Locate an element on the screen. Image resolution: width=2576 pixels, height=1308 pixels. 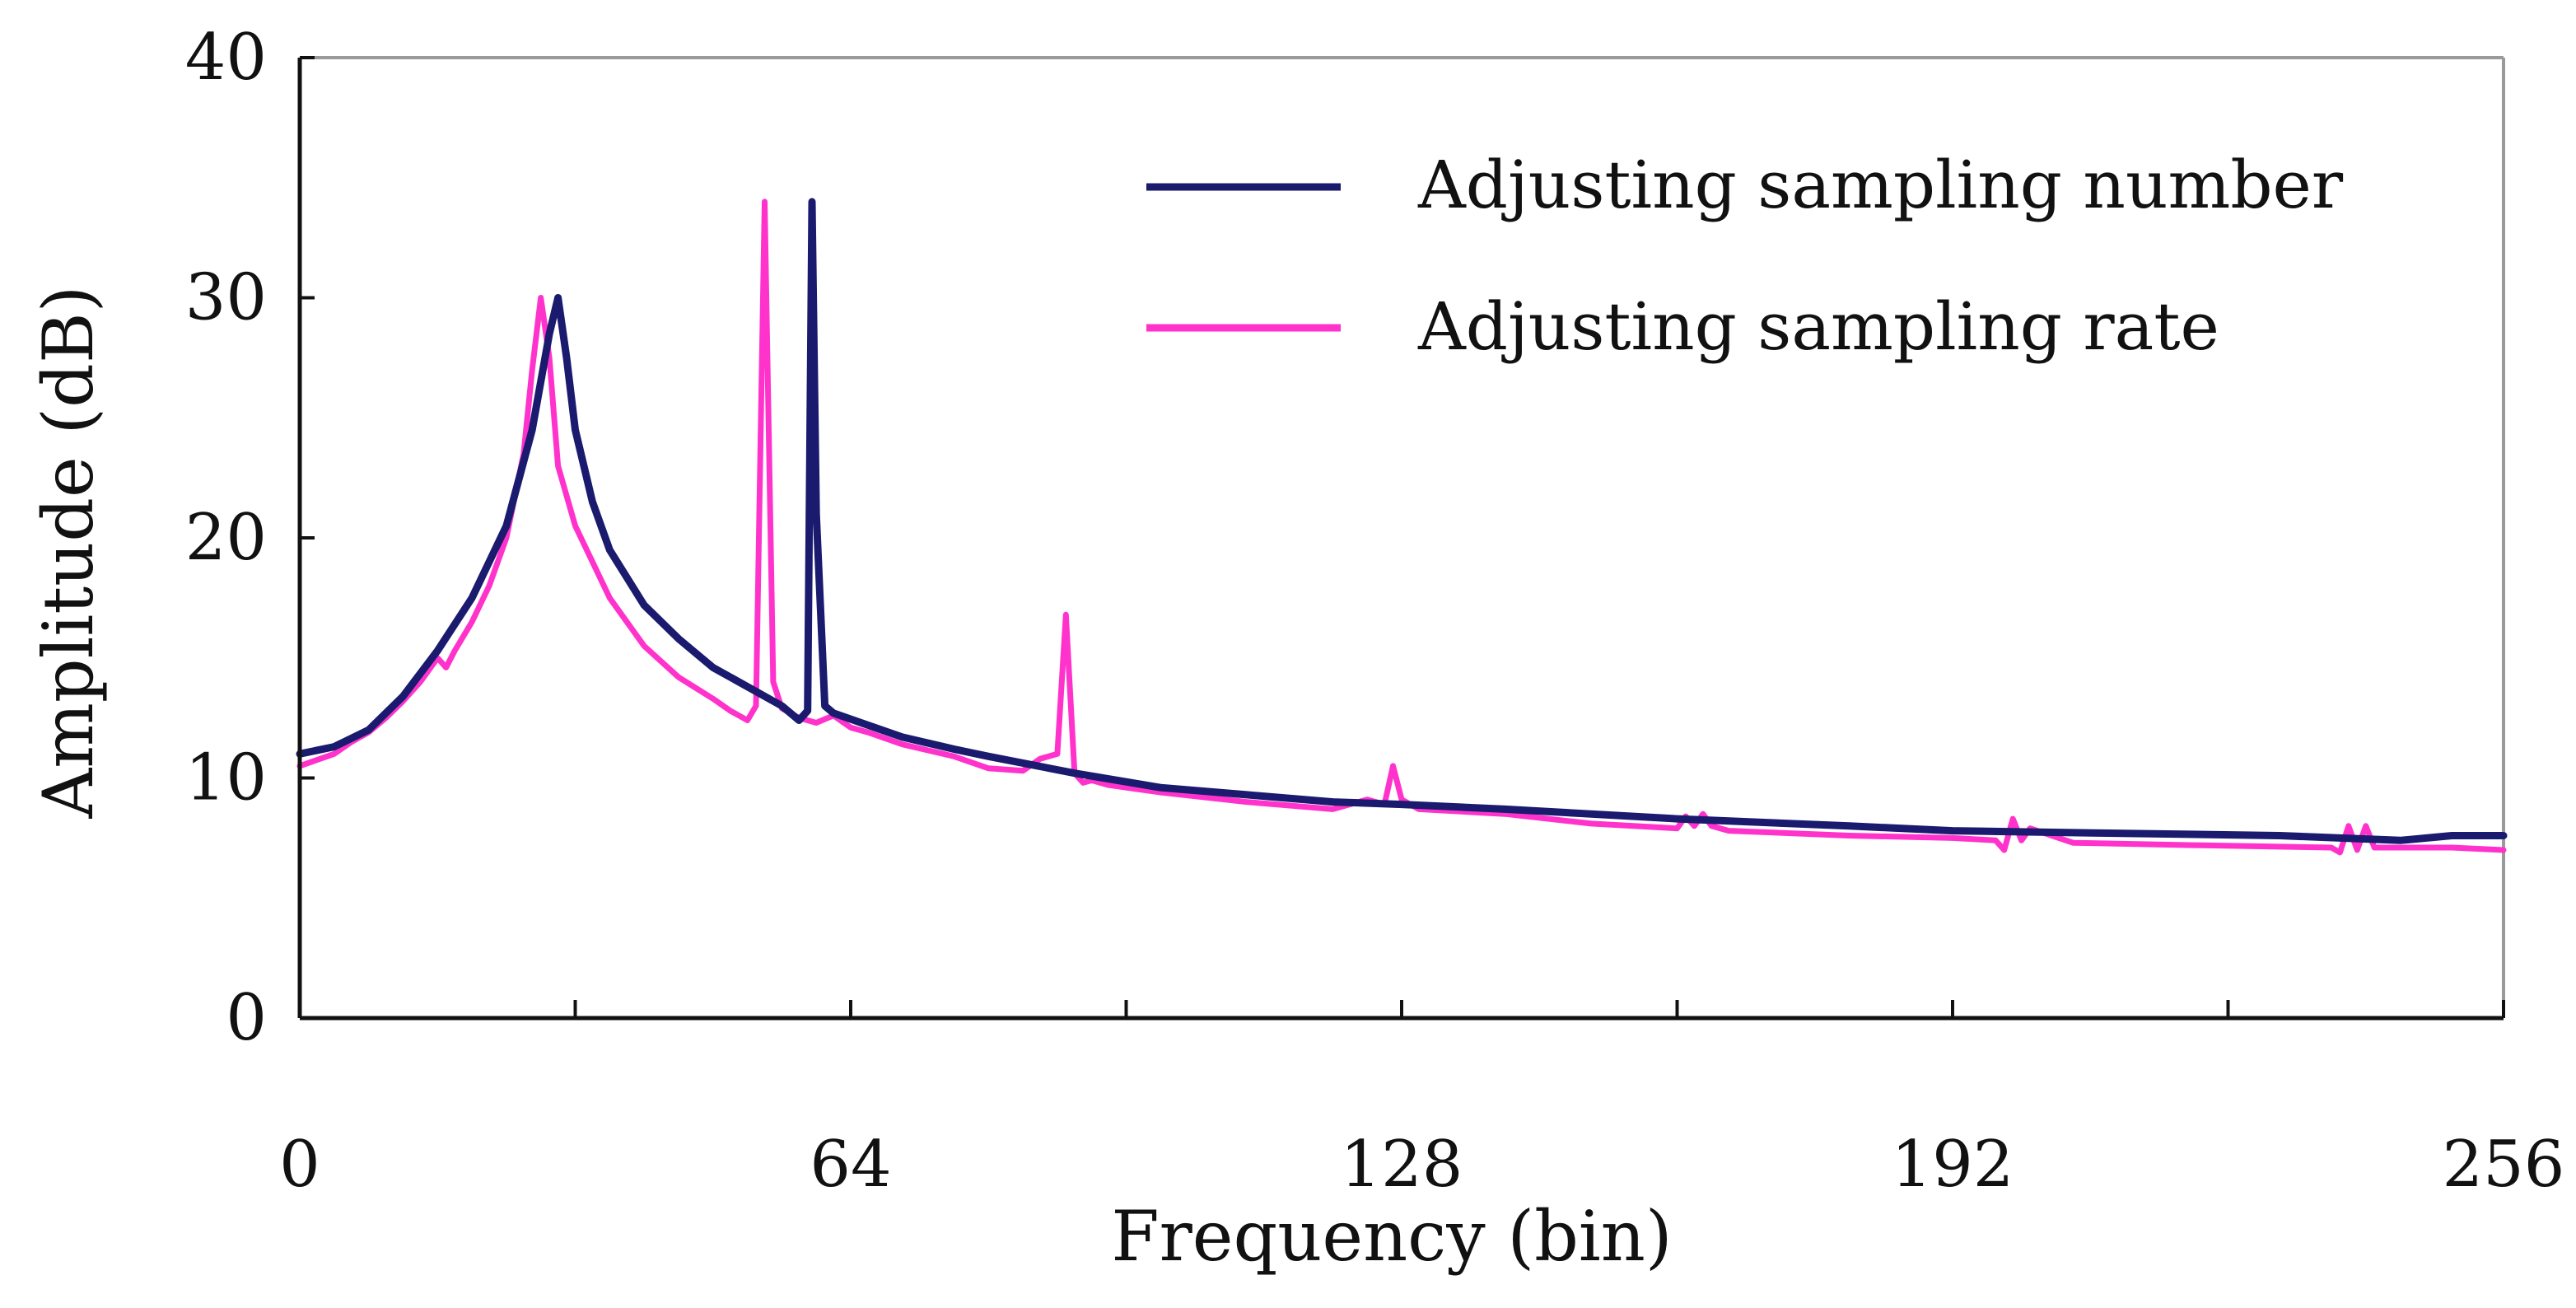
legend-label-adjusting-sampling-number: Adjusting sampling number is located at coordinates (1880, 185).